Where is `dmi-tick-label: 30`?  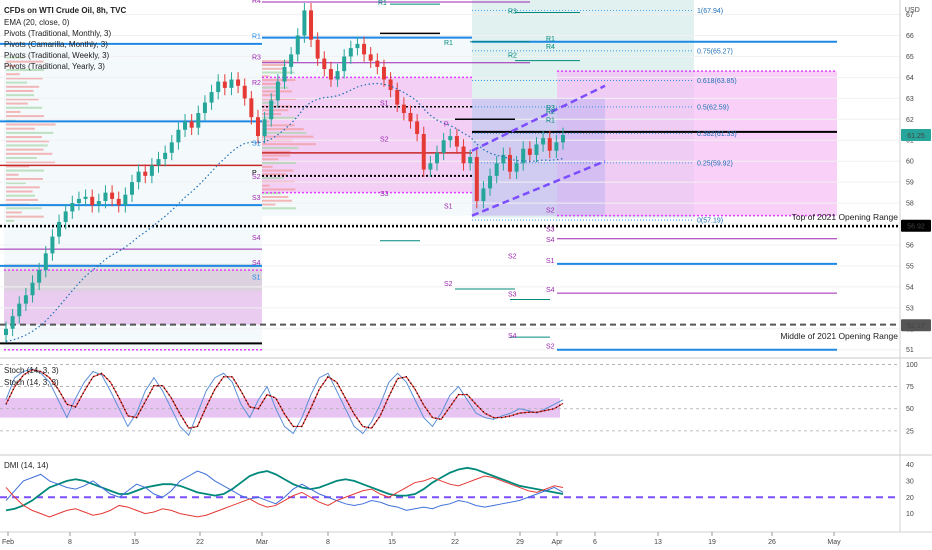
dmi-tick-label: 30 is located at coordinates (910, 481).